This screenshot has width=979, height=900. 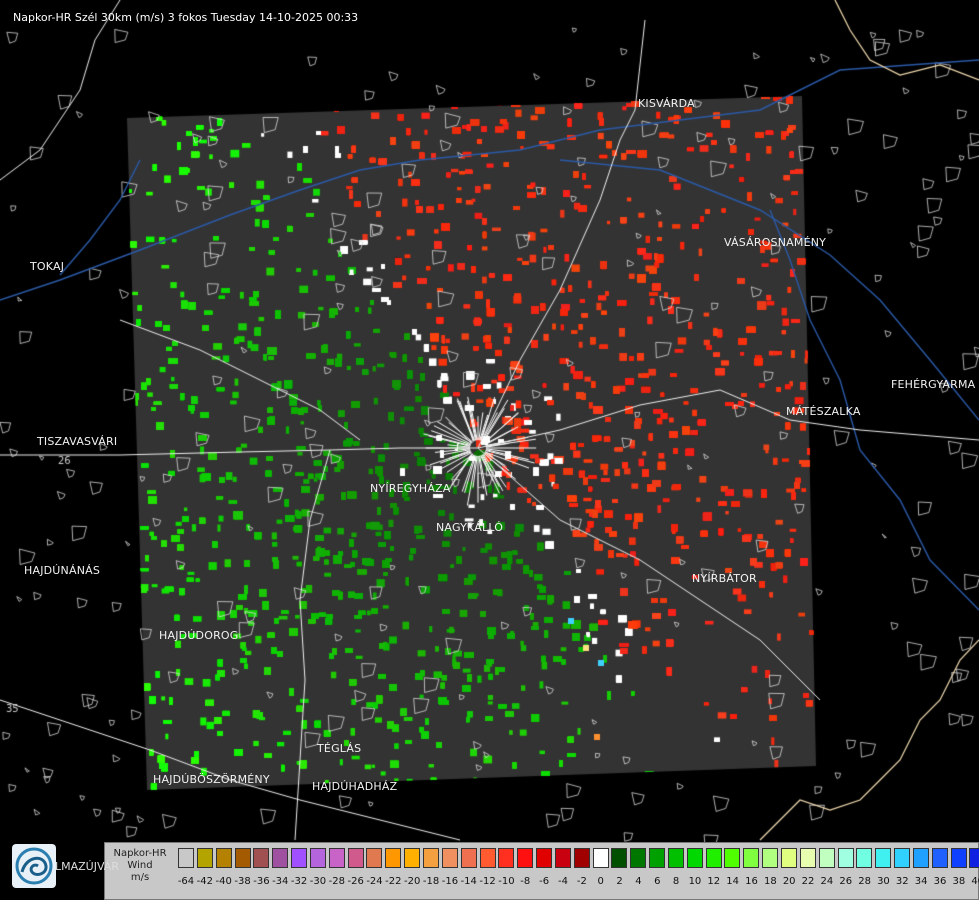 What do you see at coordinates (336, 881) in the screenshot?
I see `legend-tick-label: -28` at bounding box center [336, 881].